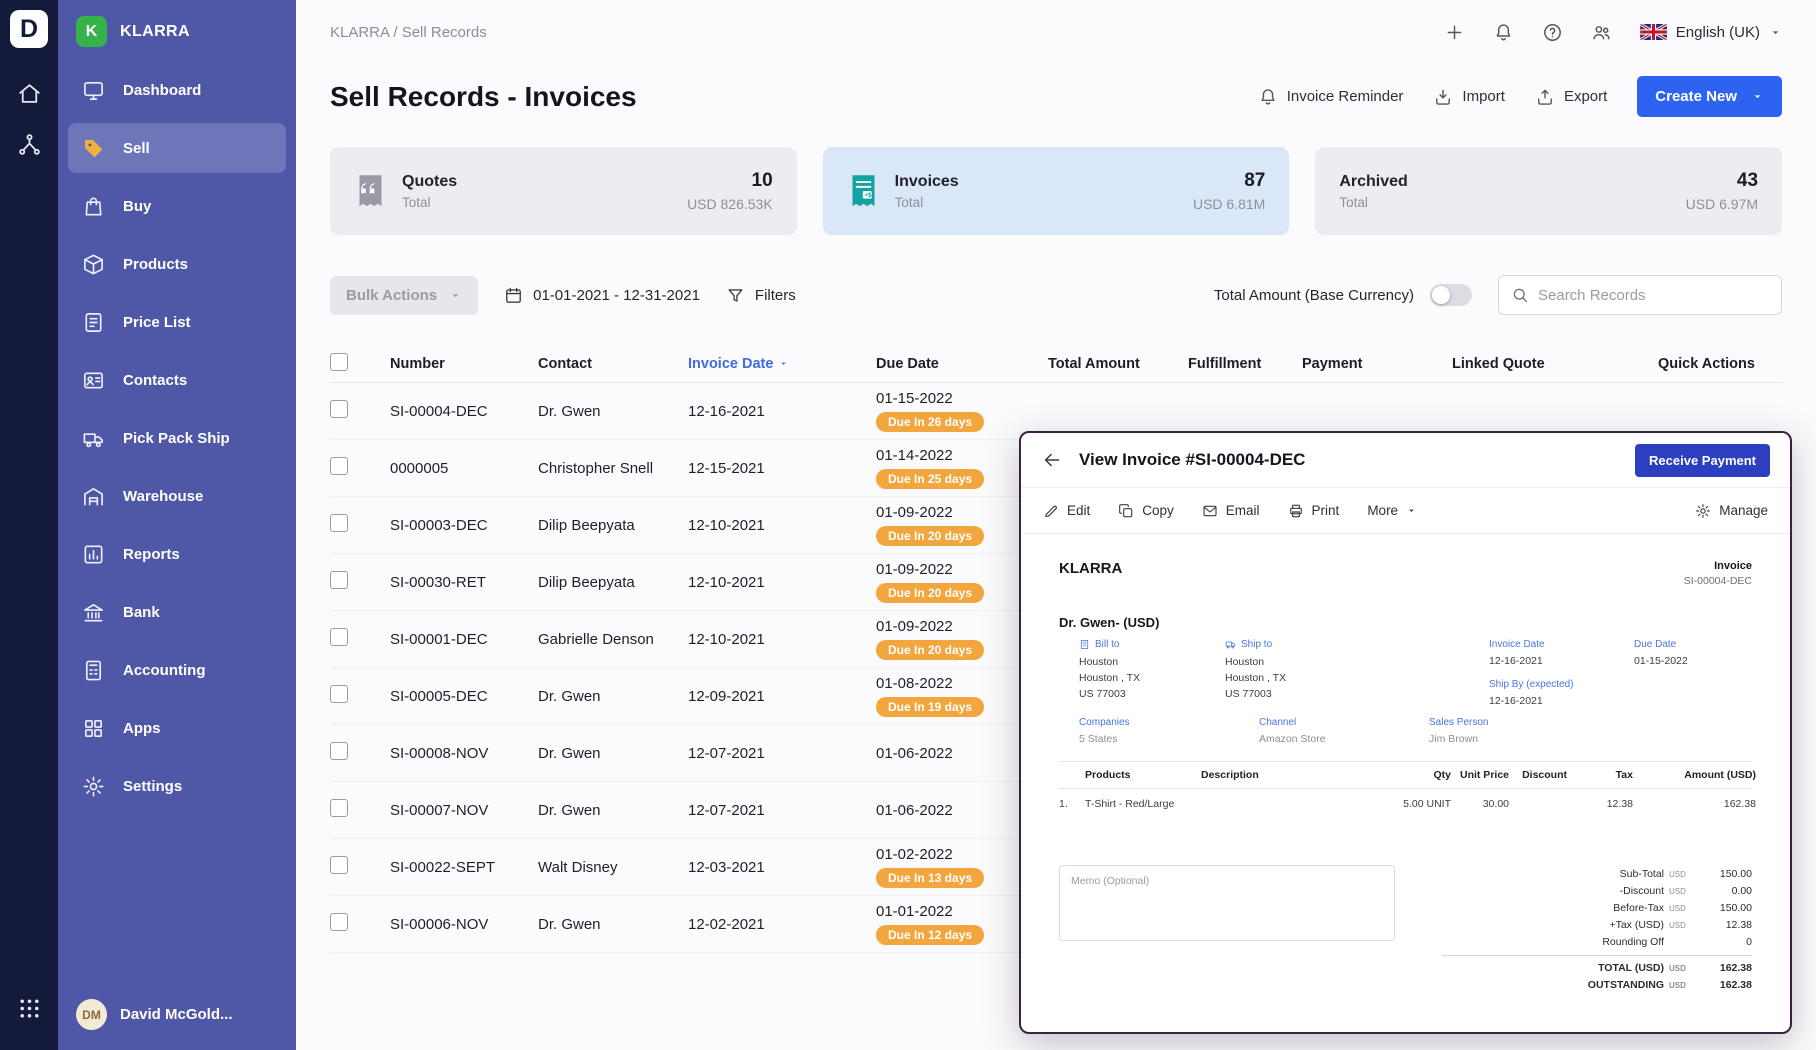  Describe the element at coordinates (339, 361) in the screenshot. I see `select-all-checkbox` at that location.